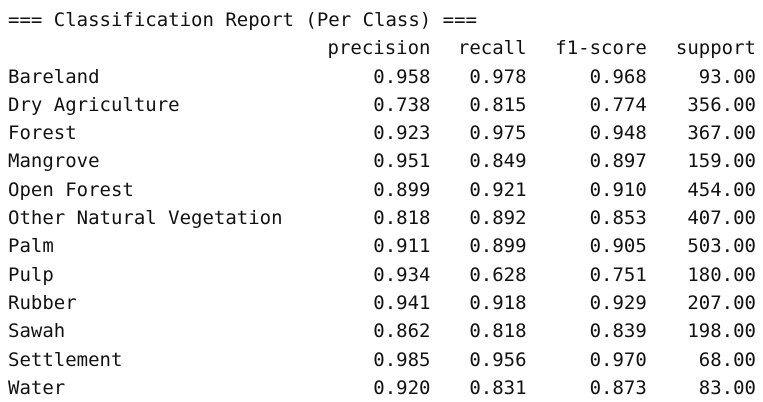 The height and width of the screenshot is (402, 763). I want to click on table-row: Rubber 0.941 0.918 0.929 207.00, so click(382, 303).